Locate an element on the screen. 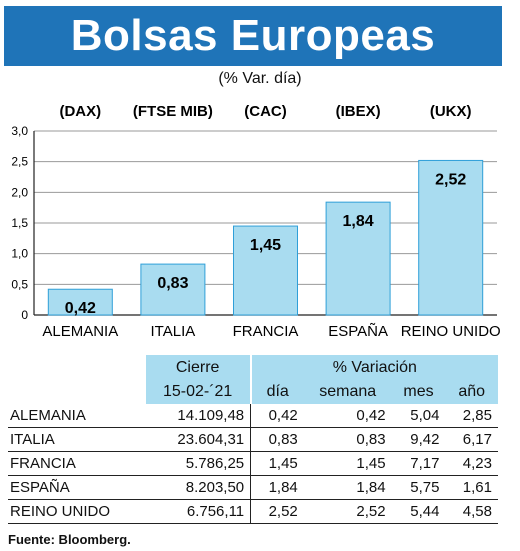 This screenshot has width=520, height=551. row-name: ITALIA is located at coordinates (77, 439).